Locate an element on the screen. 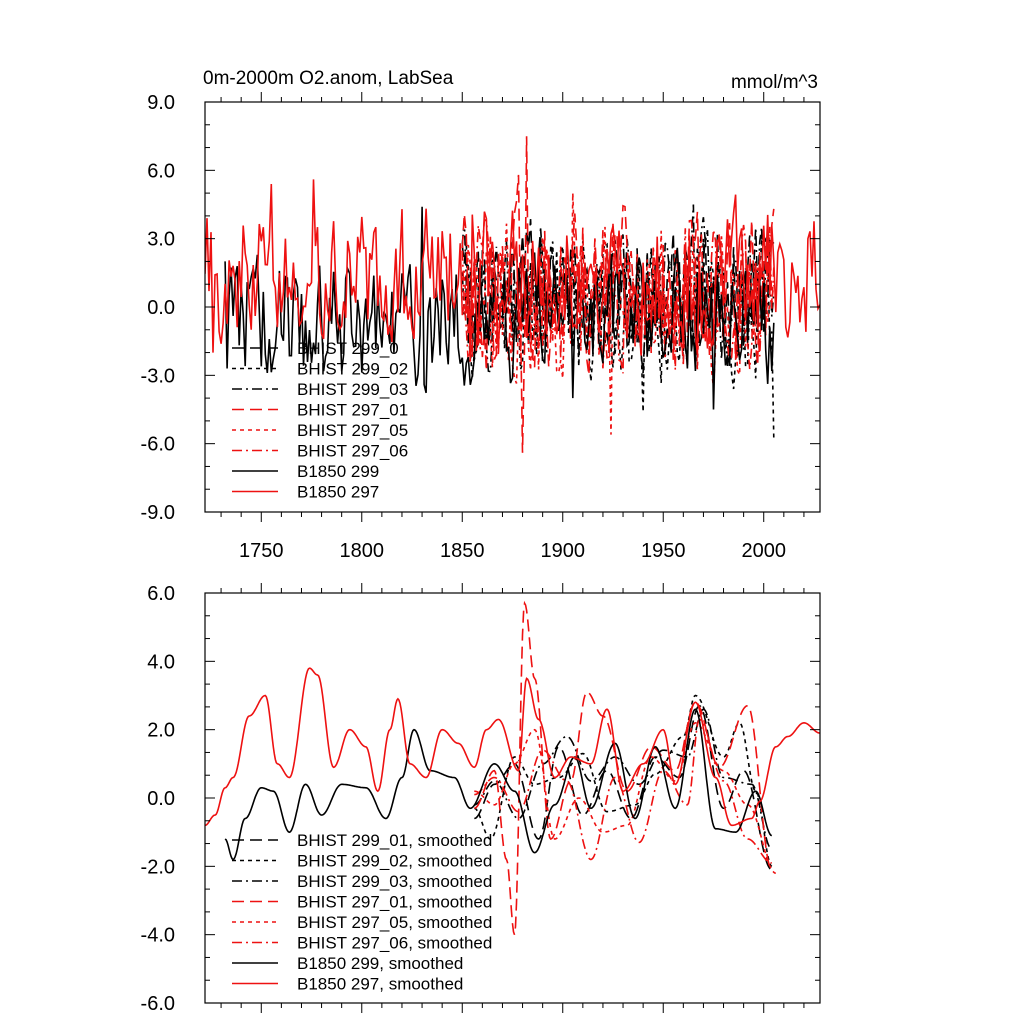 This screenshot has height=1024, width=1024. legend-label: BHIST 299_03, smoothed is located at coordinates (394, 881).